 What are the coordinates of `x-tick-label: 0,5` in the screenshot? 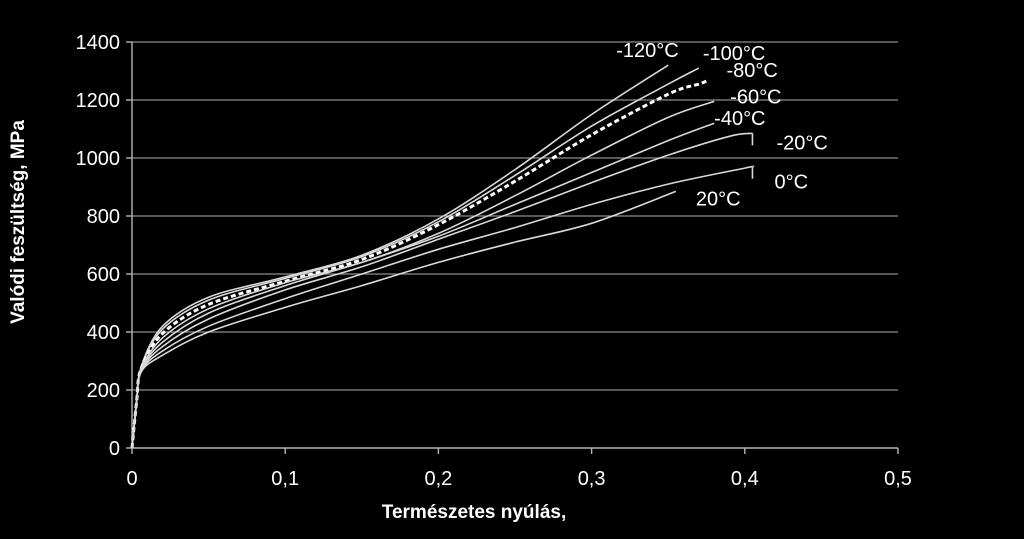 It's located at (898, 479).